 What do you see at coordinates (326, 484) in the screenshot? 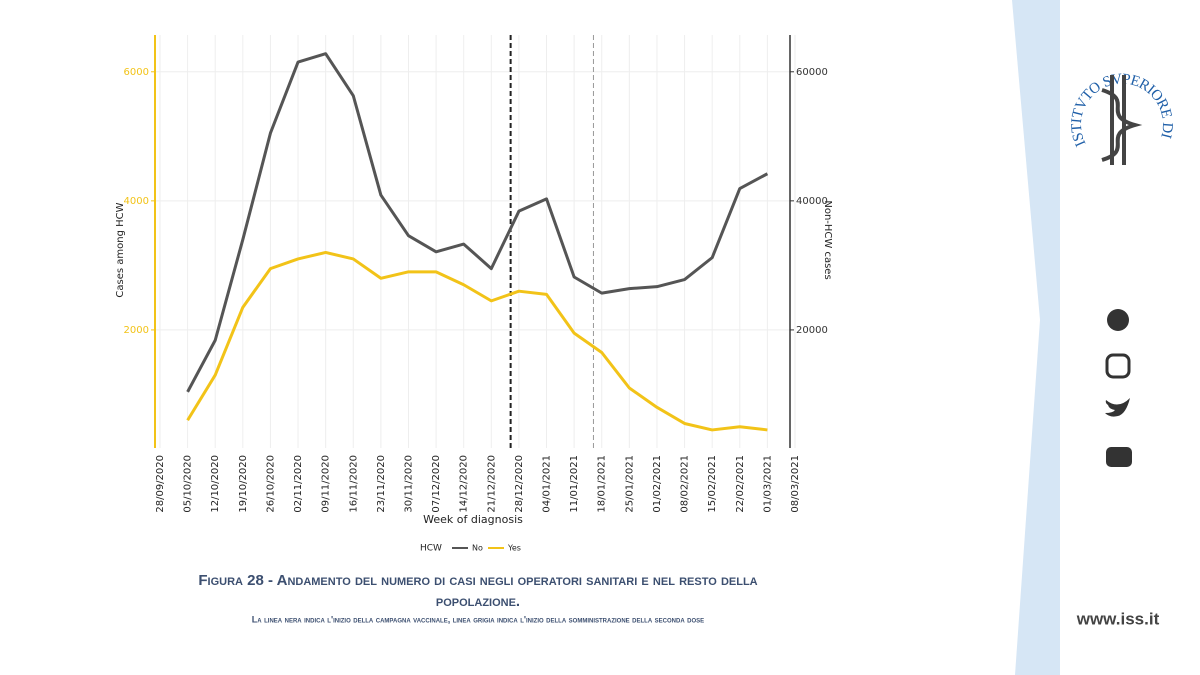
I see `x-tick-label: 09/11/2020` at bounding box center [326, 484].